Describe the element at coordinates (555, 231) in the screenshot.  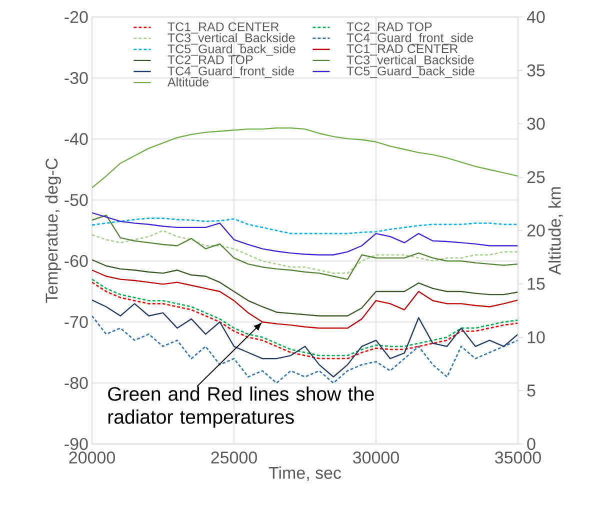
I see `y2-axis-title: Altitude, km` at that location.